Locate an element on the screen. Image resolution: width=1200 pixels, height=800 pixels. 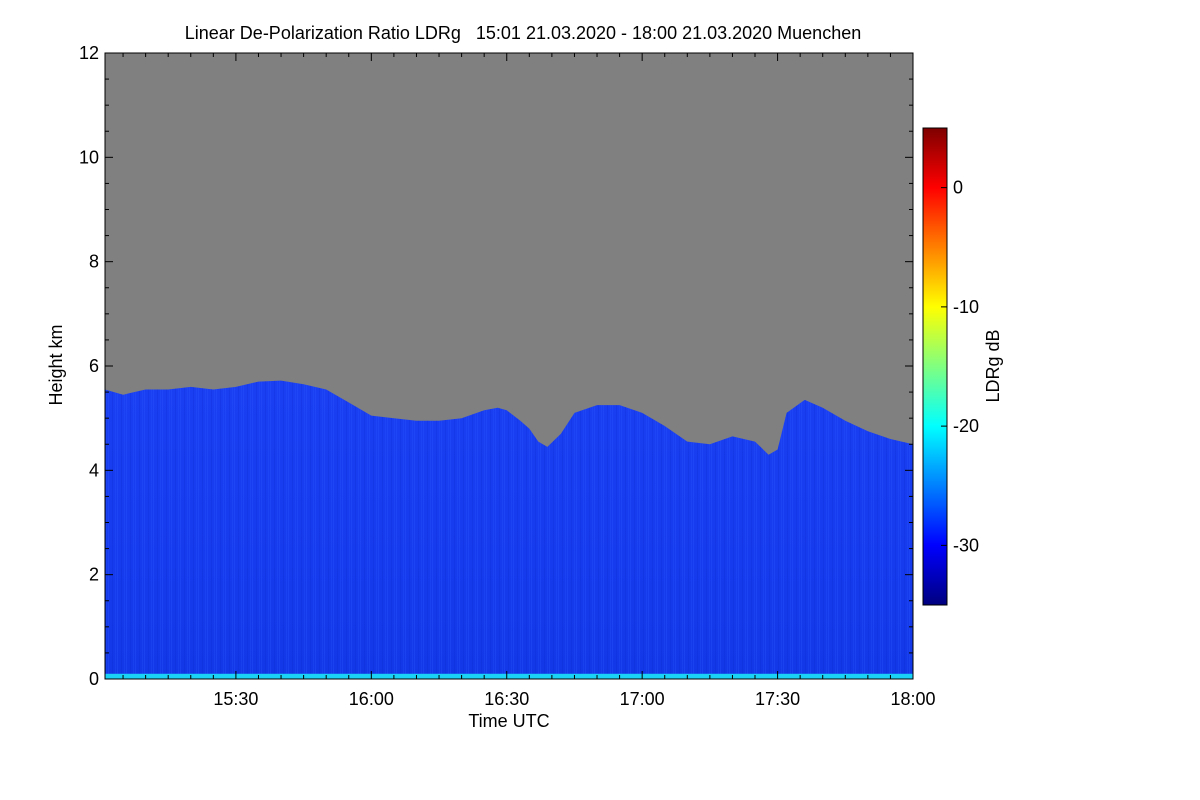
y-tick-label: 10 is located at coordinates (89, 157).